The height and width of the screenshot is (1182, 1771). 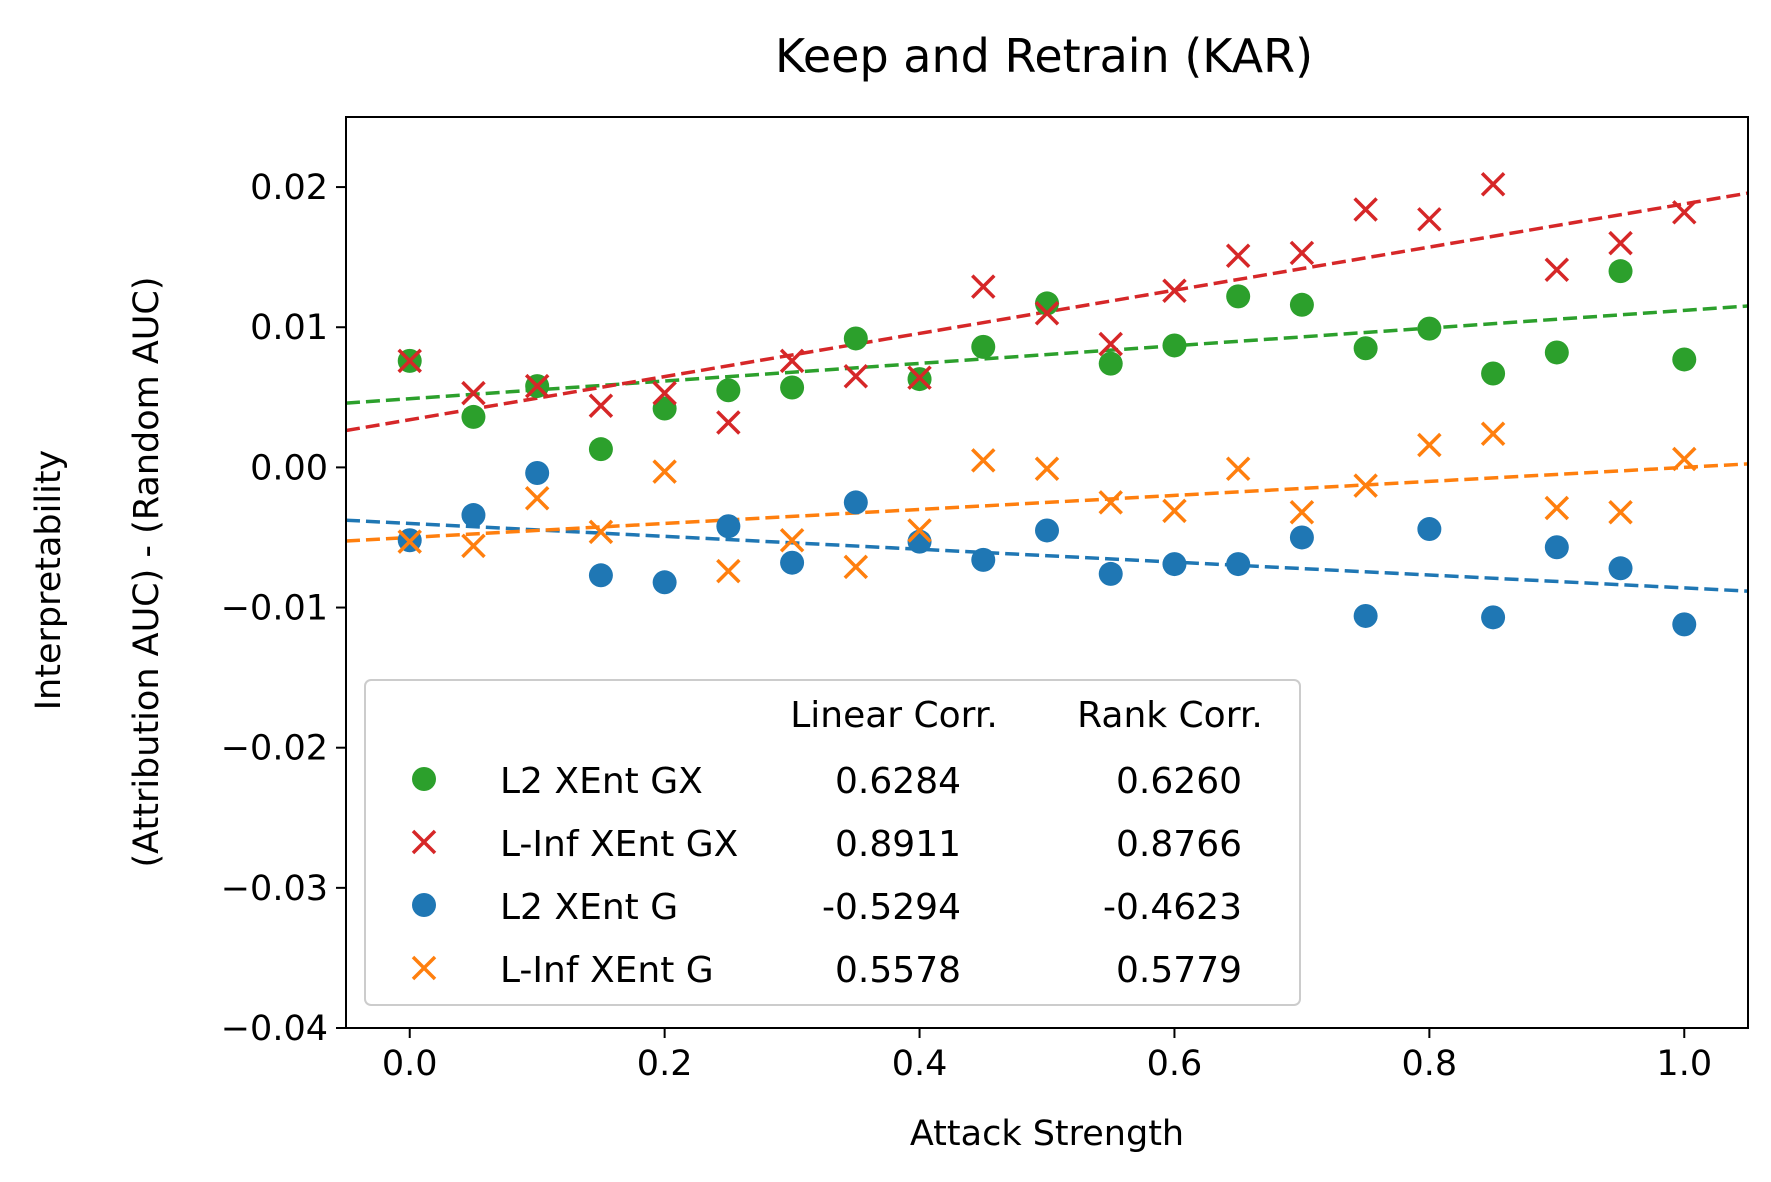 I want to click on y-axis-label-line1: Interpretability, so click(x=49, y=580).